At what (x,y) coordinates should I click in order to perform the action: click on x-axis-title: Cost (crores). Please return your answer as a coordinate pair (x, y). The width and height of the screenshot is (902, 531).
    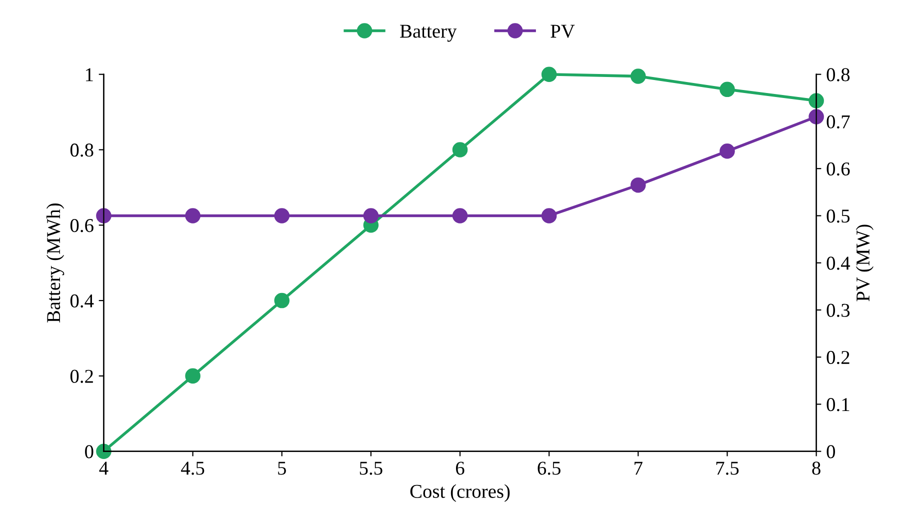
    Looking at the image, I should click on (460, 493).